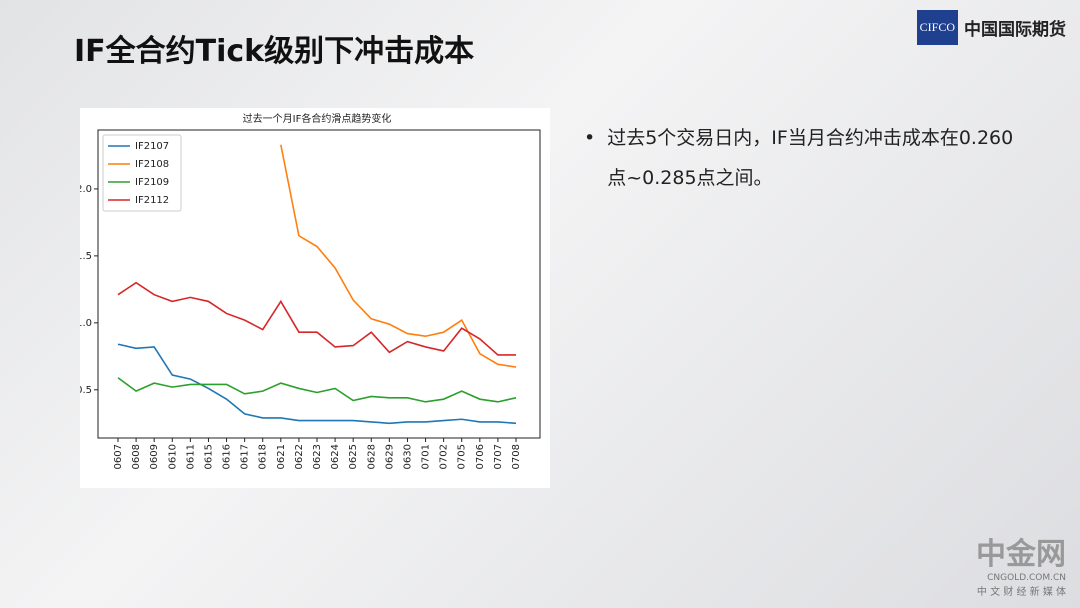  Describe the element at coordinates (1026, 578) in the screenshot. I see `watermark-site: CNGOLD.COM.CN` at that location.